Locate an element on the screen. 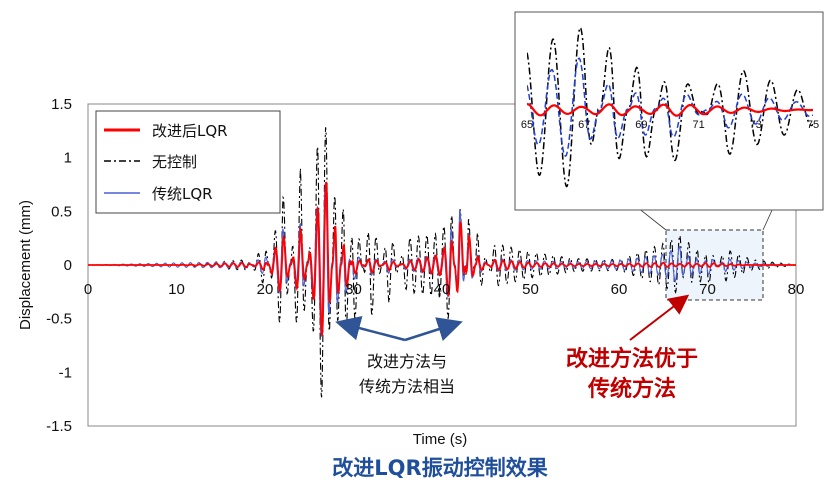 This screenshot has height=497, width=833. inset-series-uncontrolled is located at coordinates (670, 107).